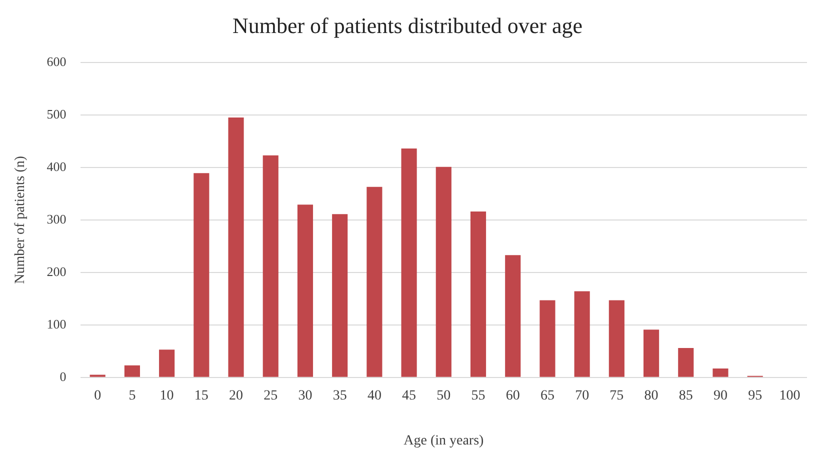  What do you see at coordinates (443, 396) in the screenshot?
I see `x-tick-label: 50` at bounding box center [443, 396].